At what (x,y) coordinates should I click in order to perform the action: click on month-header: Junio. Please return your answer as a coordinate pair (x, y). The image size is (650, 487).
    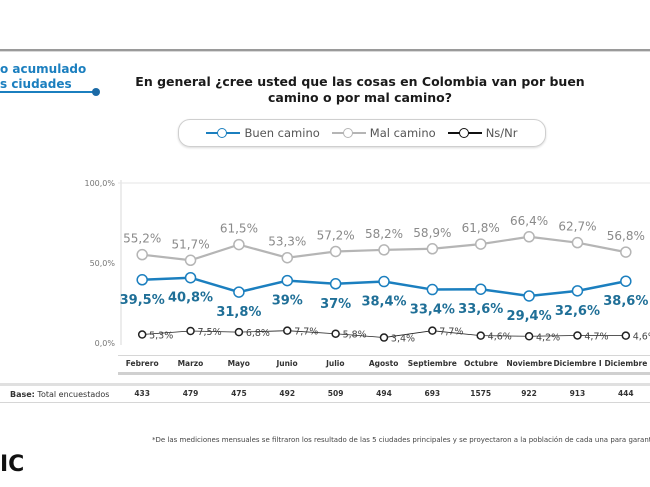
    Looking at the image, I should click on (287, 363).